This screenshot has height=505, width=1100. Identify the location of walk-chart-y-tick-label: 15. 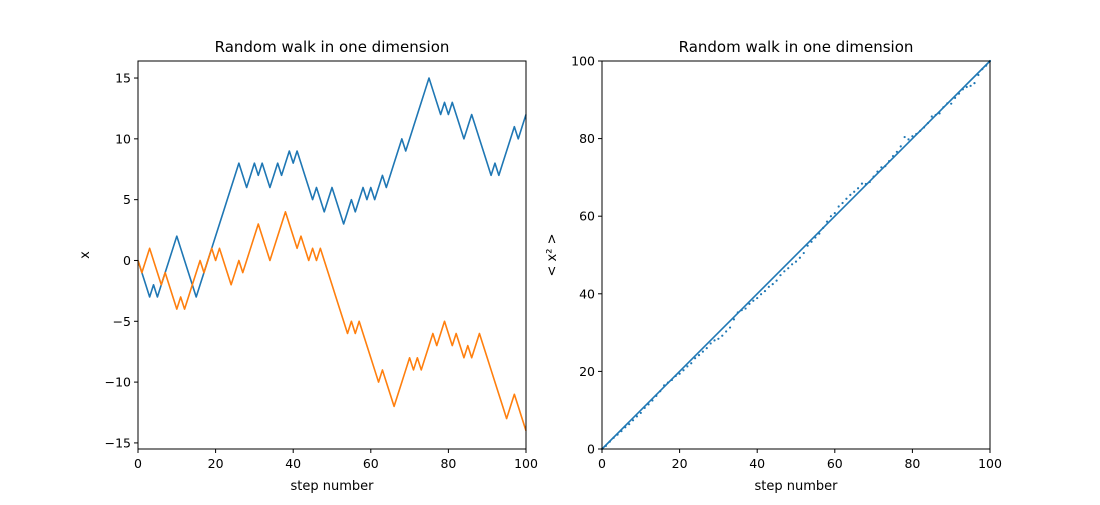
(123, 78).